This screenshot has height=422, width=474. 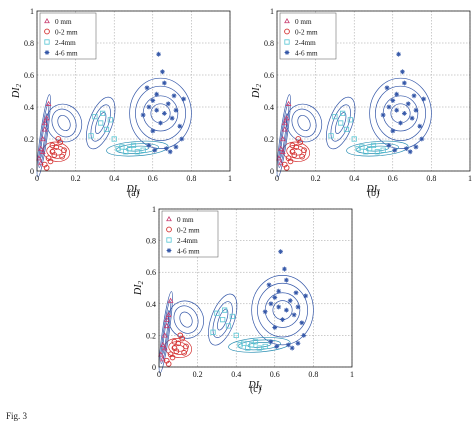 What do you see at coordinates (65, 43) in the screenshot?
I see `legend-label: 2-4mm` at bounding box center [65, 43].